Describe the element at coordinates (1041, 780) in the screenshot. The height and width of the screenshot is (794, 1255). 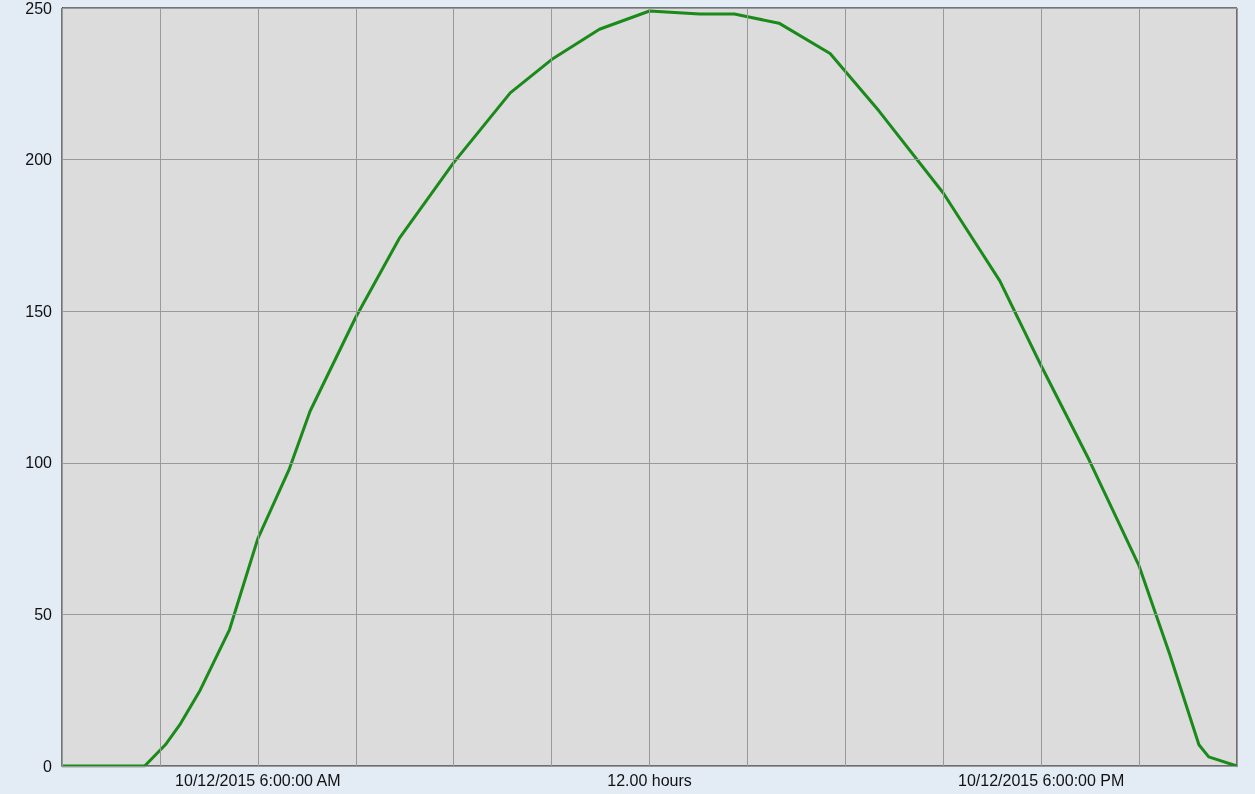
I see `x-tick-label: 10/12/2015 6:00:00 PM` at that location.